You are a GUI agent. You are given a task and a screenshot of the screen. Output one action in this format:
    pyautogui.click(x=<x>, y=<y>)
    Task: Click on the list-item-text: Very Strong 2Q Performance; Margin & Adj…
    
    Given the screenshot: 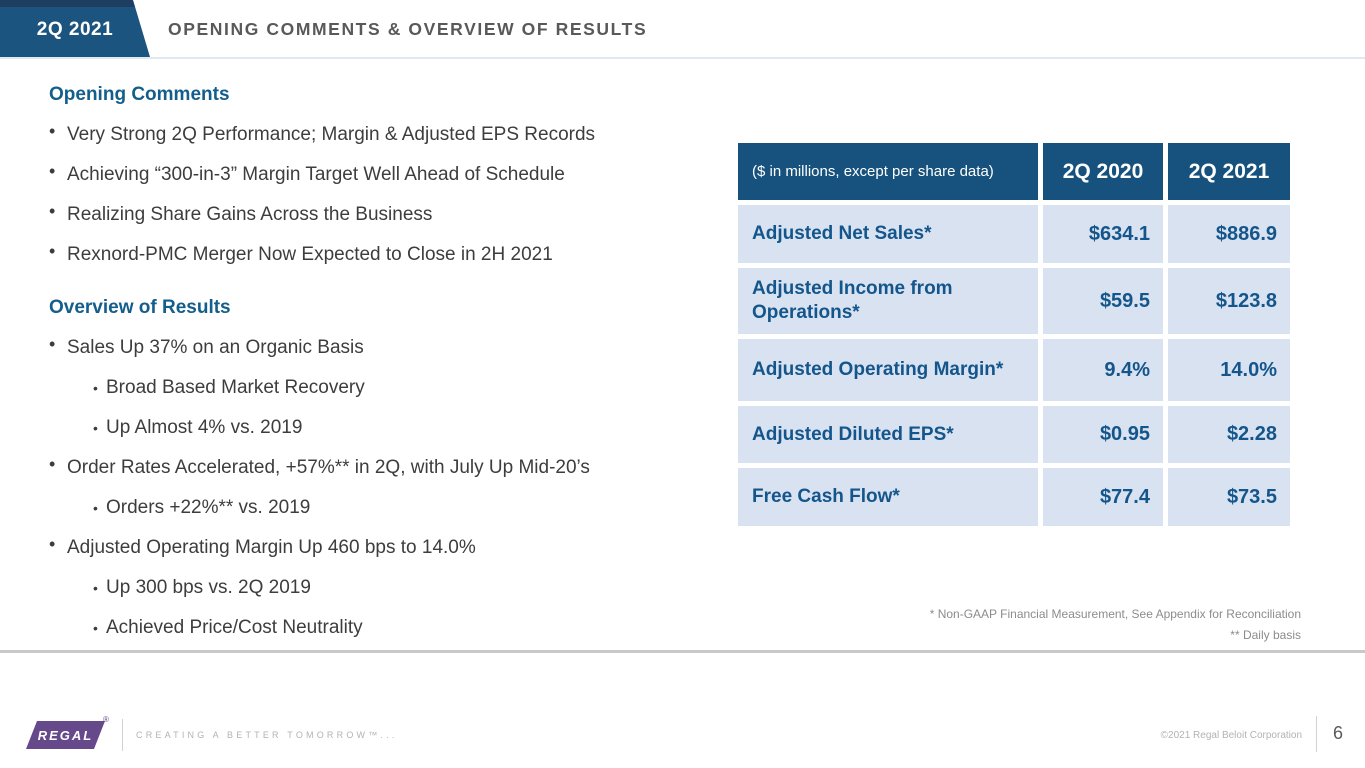 What is the action you would take?
    pyautogui.click(x=331, y=134)
    